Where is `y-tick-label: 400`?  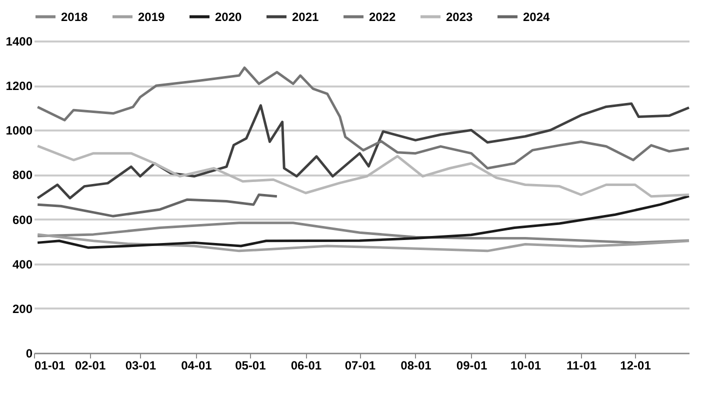 y-tick-label: 400 is located at coordinates (22, 264).